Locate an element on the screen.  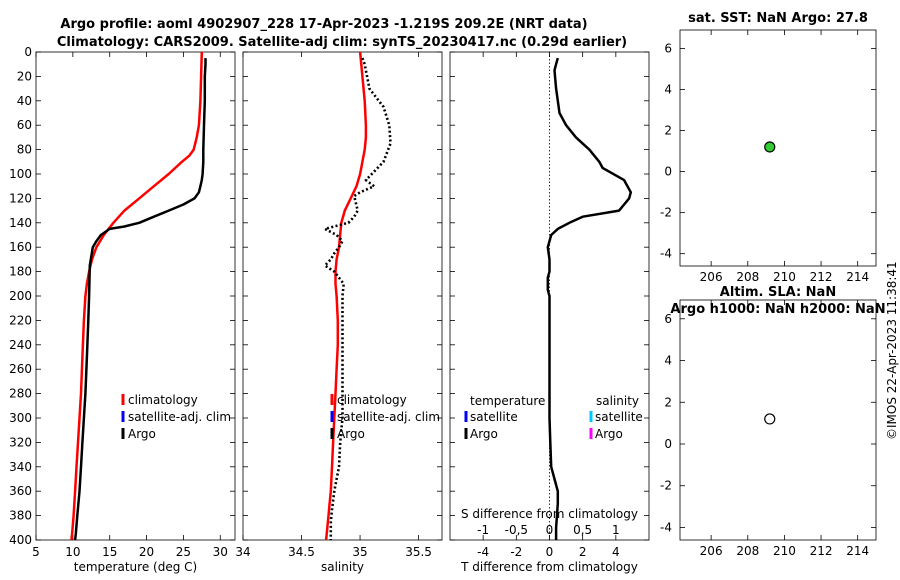
difference-xtick-top-label: 0 is located at coordinates (550, 530).